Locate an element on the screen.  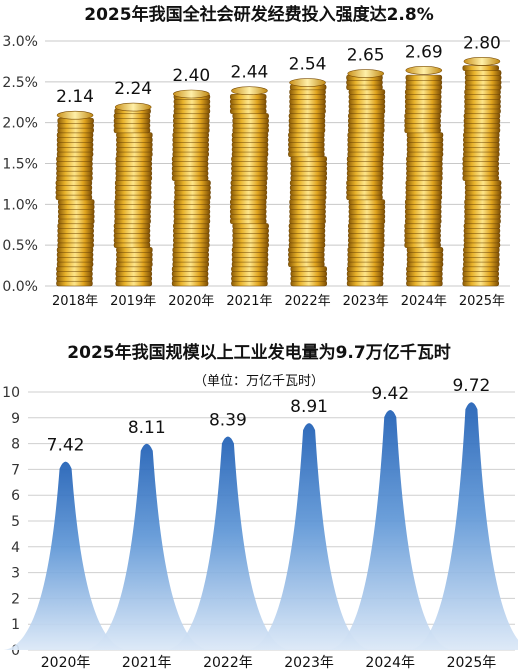
y-tick-label: 3 is located at coordinates (15, 574).